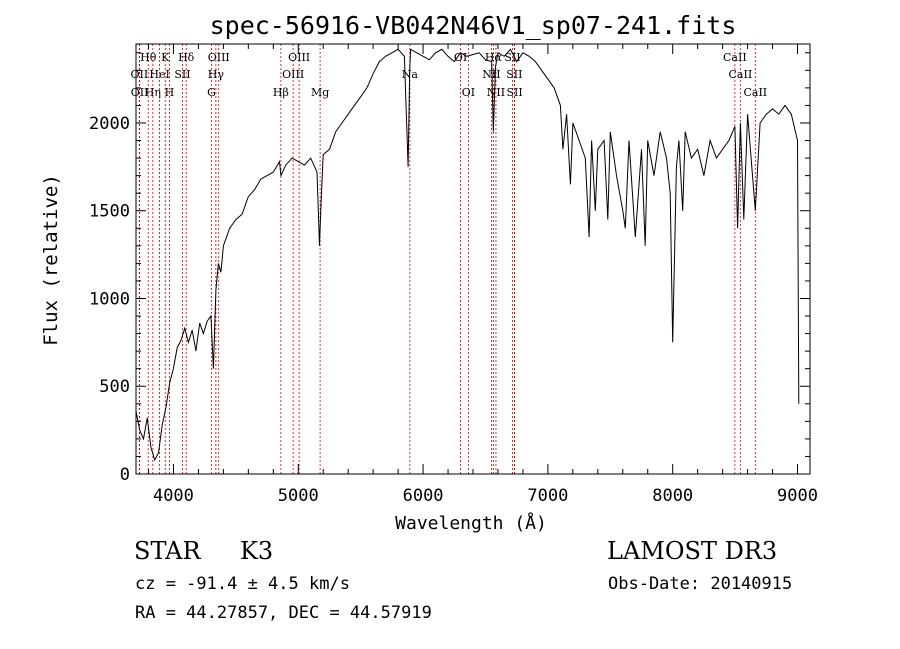 This screenshot has height=649, width=900. What do you see at coordinates (468, 92) in the screenshot?
I see `line-label-18: OI` at bounding box center [468, 92].